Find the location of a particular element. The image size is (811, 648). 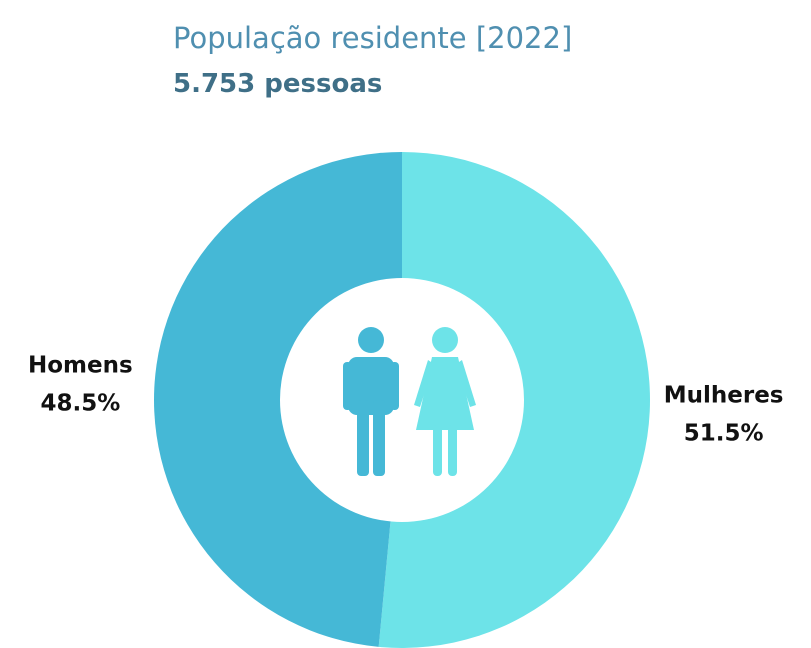

slice-category-label: Mulheres is located at coordinates (724, 396).